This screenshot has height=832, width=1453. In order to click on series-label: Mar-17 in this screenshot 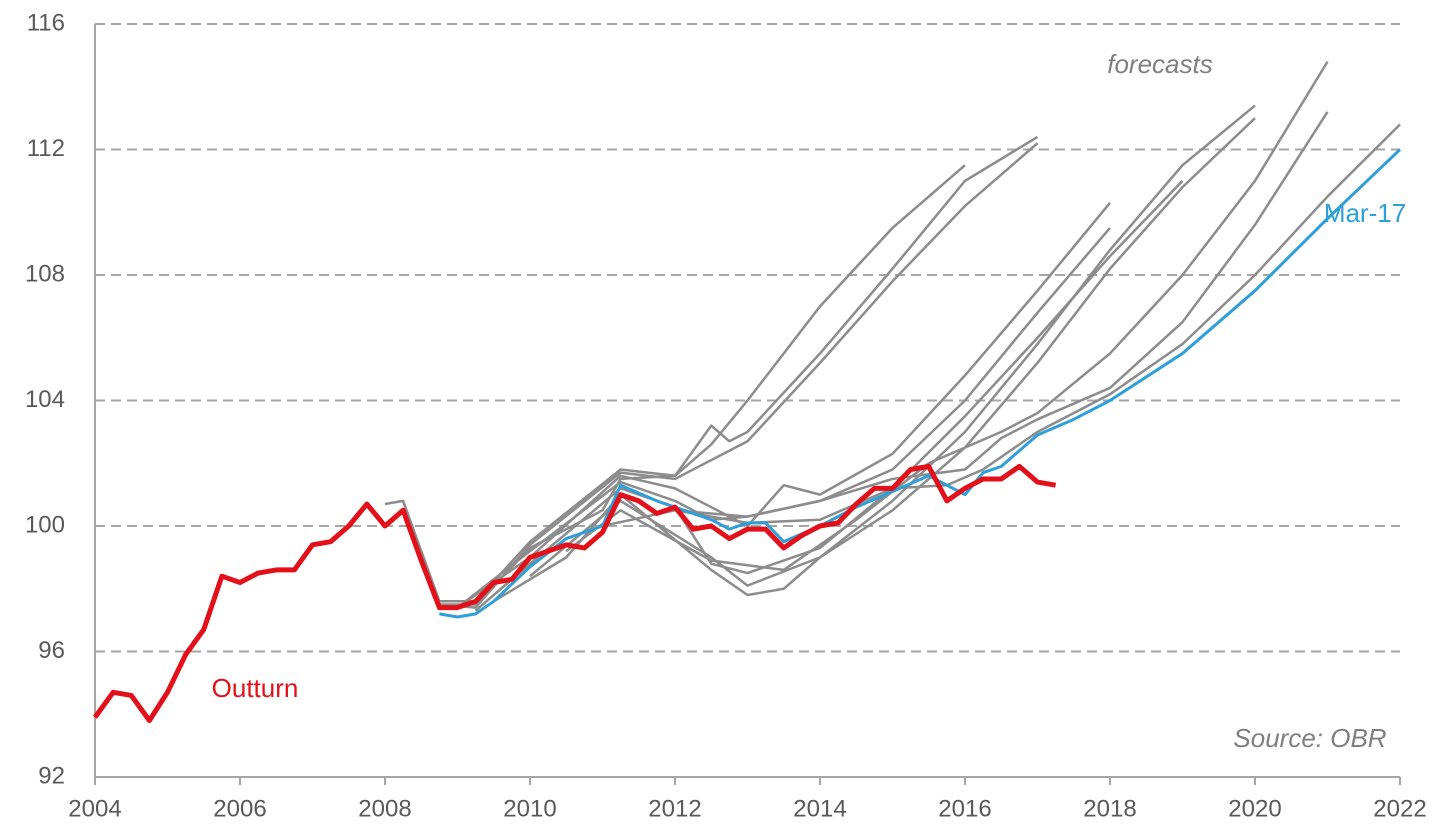, I will do `click(1365, 213)`.